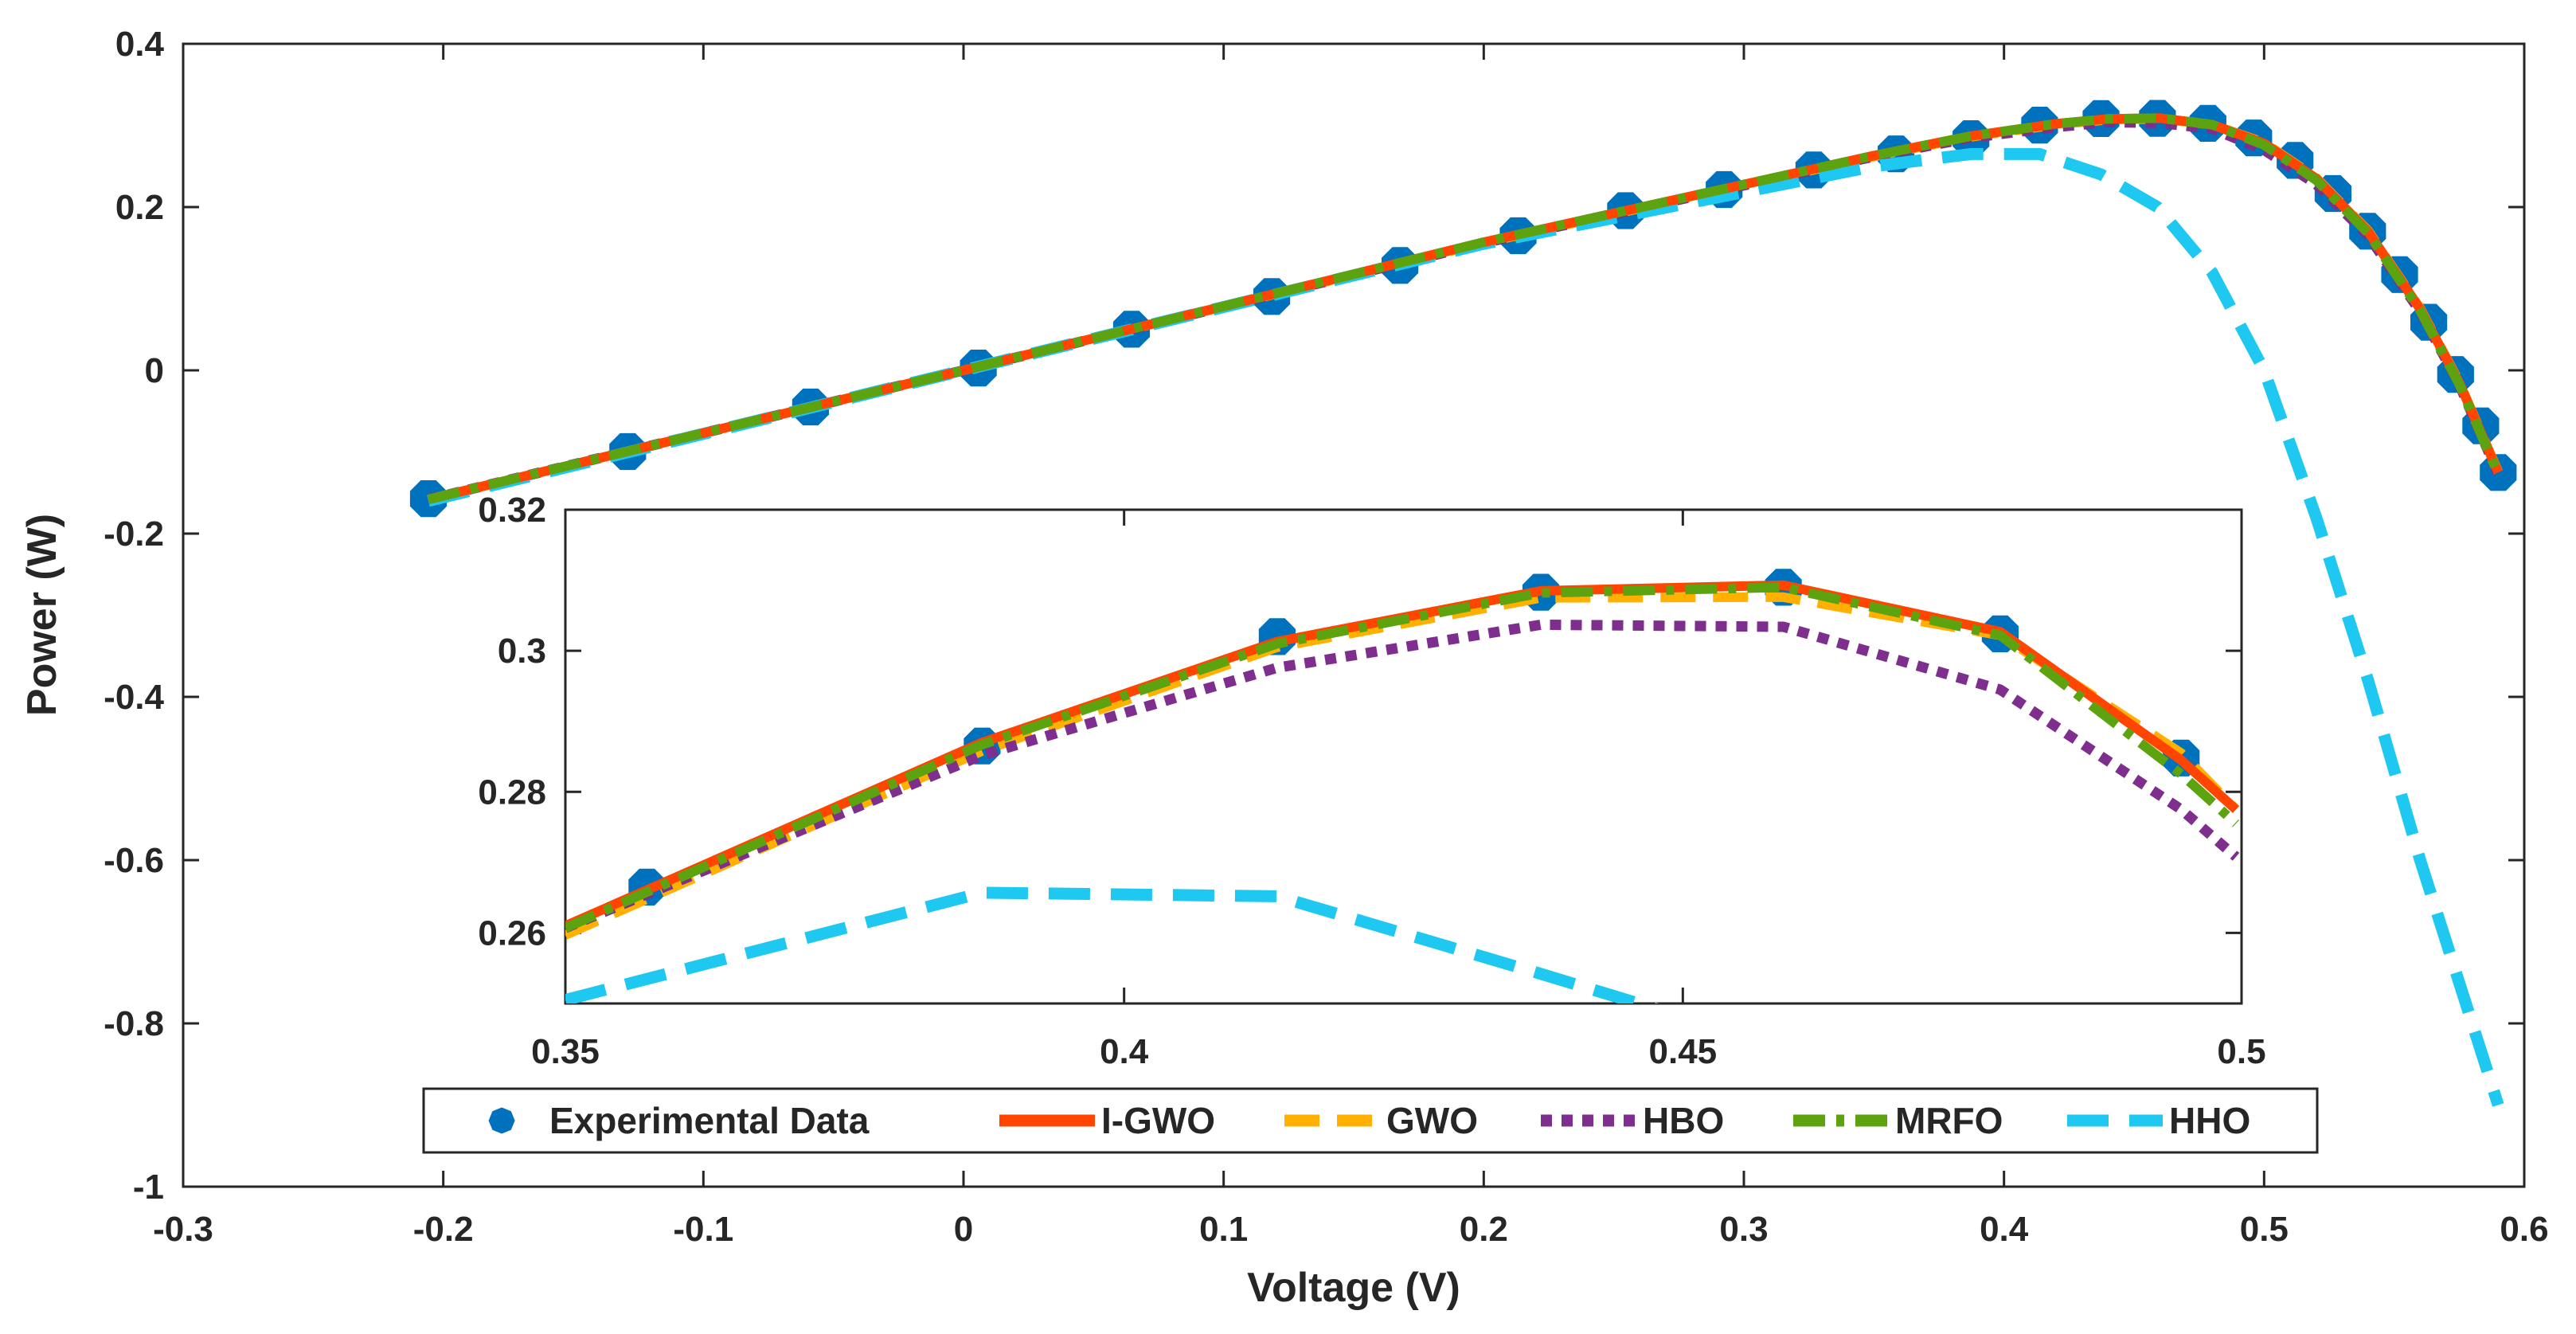  I want to click on legend-label-mrfo: MRFO, so click(1949, 1120).